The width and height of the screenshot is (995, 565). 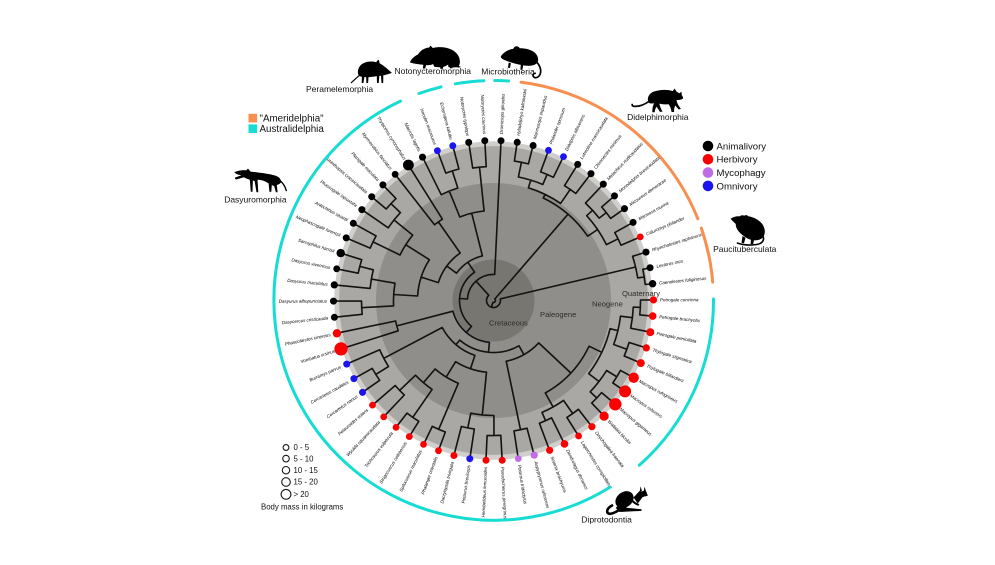 What do you see at coordinates (483, 114) in the screenshot?
I see `svg-text: Notoryctes caurinus` at bounding box center [483, 114].